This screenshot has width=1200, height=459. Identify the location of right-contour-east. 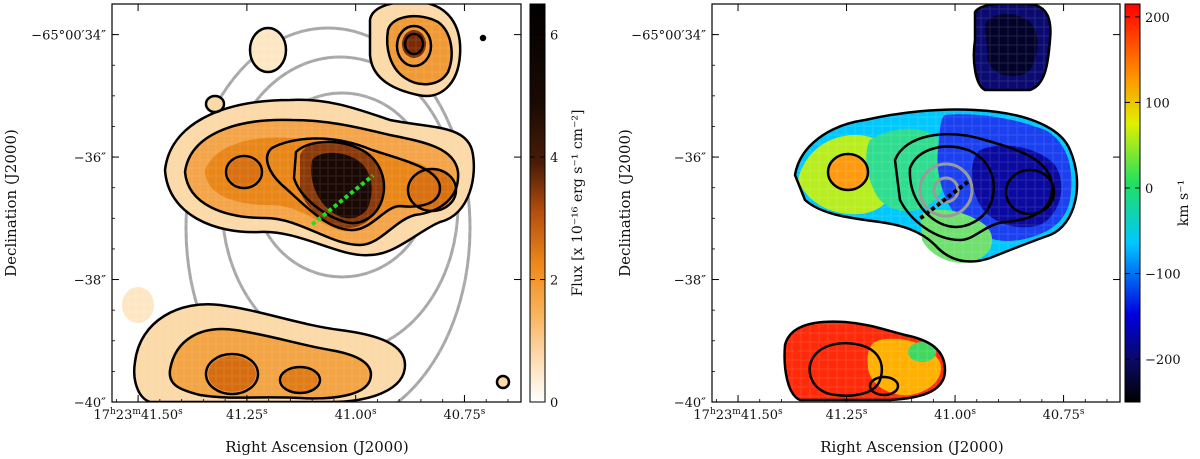
(1030, 192).